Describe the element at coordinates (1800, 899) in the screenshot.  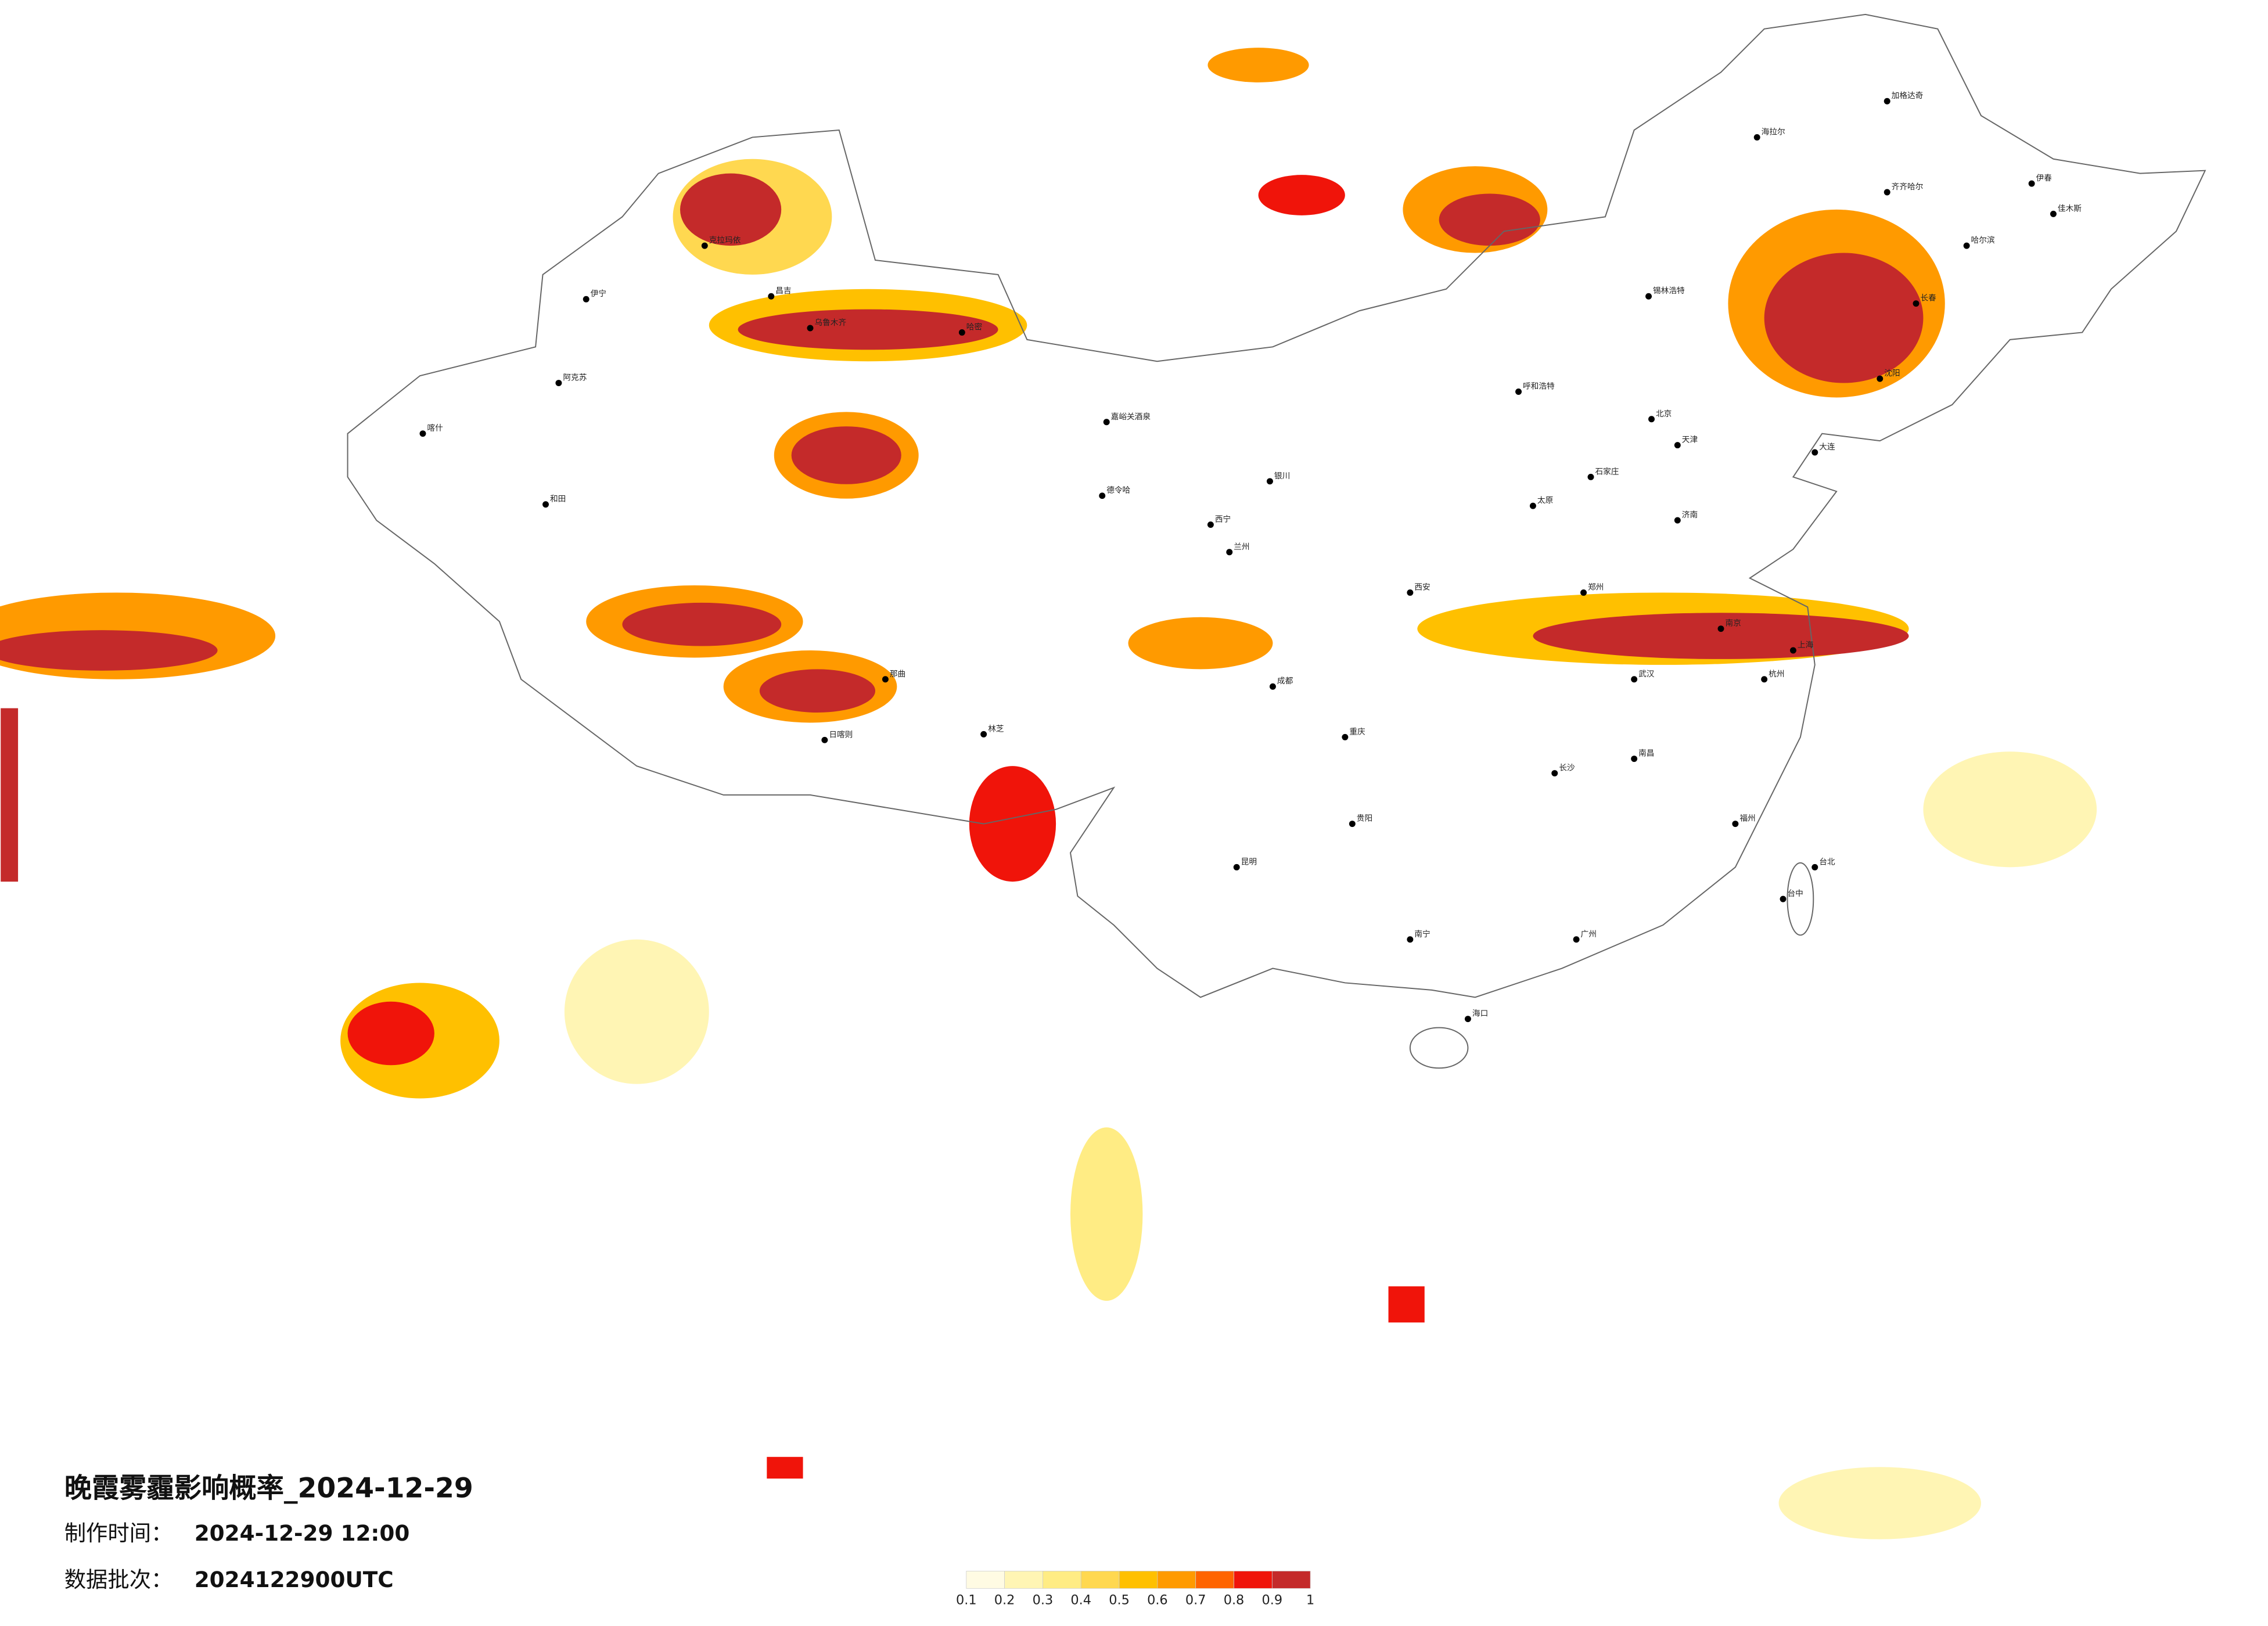
I see `taiwan-outline` at that location.